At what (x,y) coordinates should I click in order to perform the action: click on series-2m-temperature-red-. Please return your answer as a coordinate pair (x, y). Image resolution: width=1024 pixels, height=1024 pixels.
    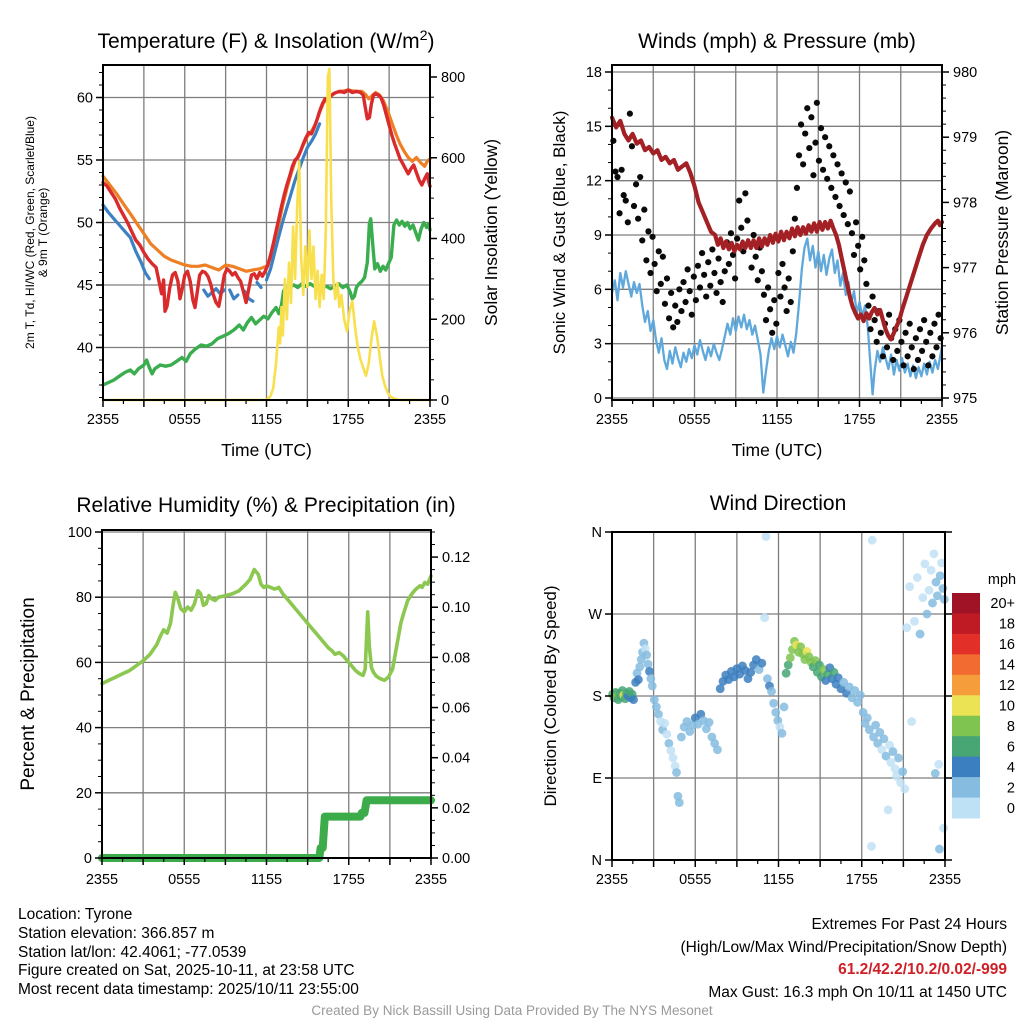
    Looking at the image, I should click on (266, 200).